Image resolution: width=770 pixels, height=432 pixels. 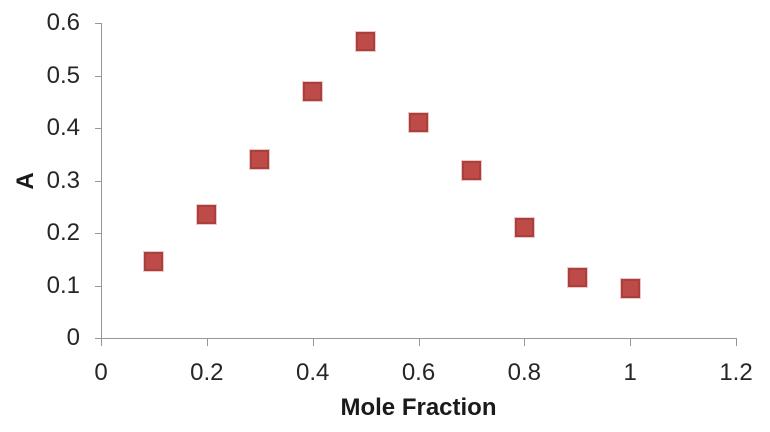 What do you see at coordinates (312, 372) in the screenshot?
I see `x-tick-label: 0.4` at bounding box center [312, 372].